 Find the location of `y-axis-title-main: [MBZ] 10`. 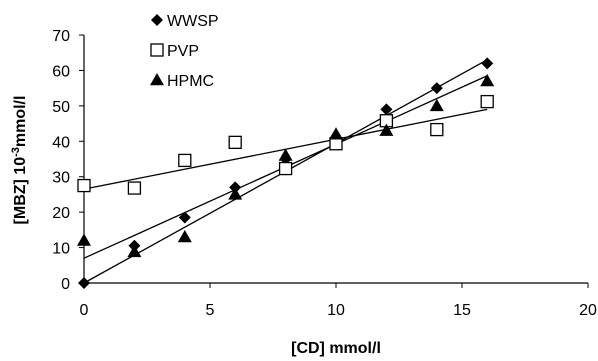

y-axis-title-main: [MBZ] 10 is located at coordinates (20, 191).